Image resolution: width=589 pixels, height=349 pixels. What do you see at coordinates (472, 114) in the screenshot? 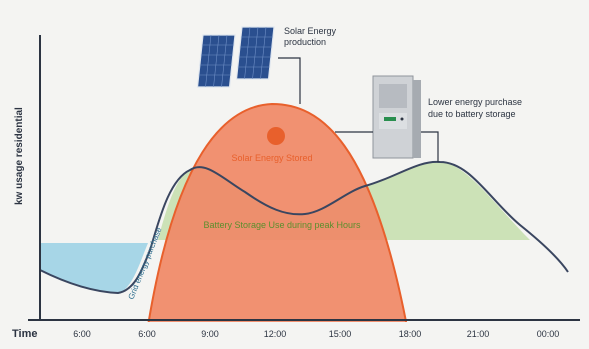
I see `battery-callout-line2: due to battery storage` at bounding box center [472, 114].